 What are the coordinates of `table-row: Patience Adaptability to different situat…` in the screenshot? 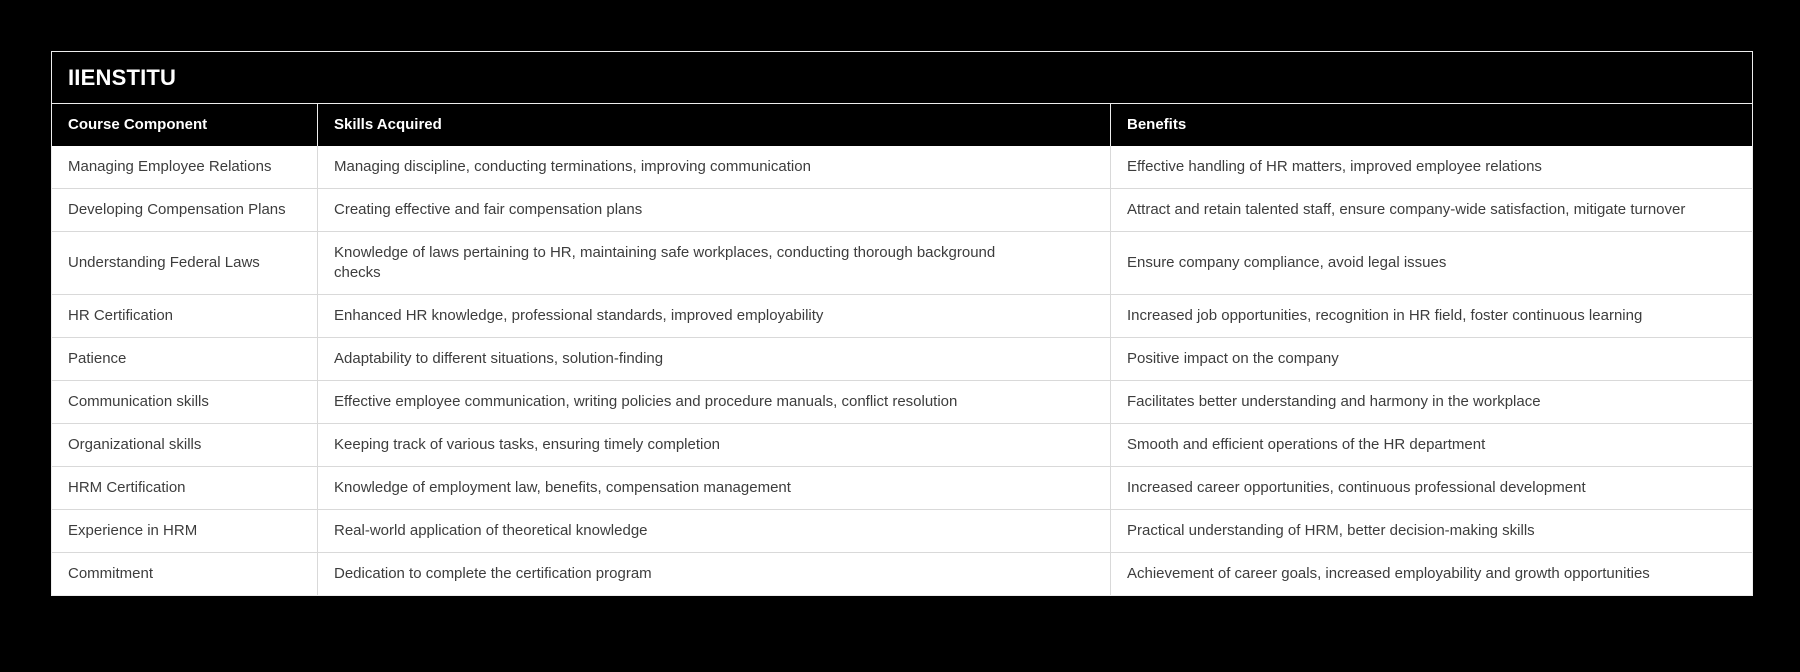 It's located at (902, 358).